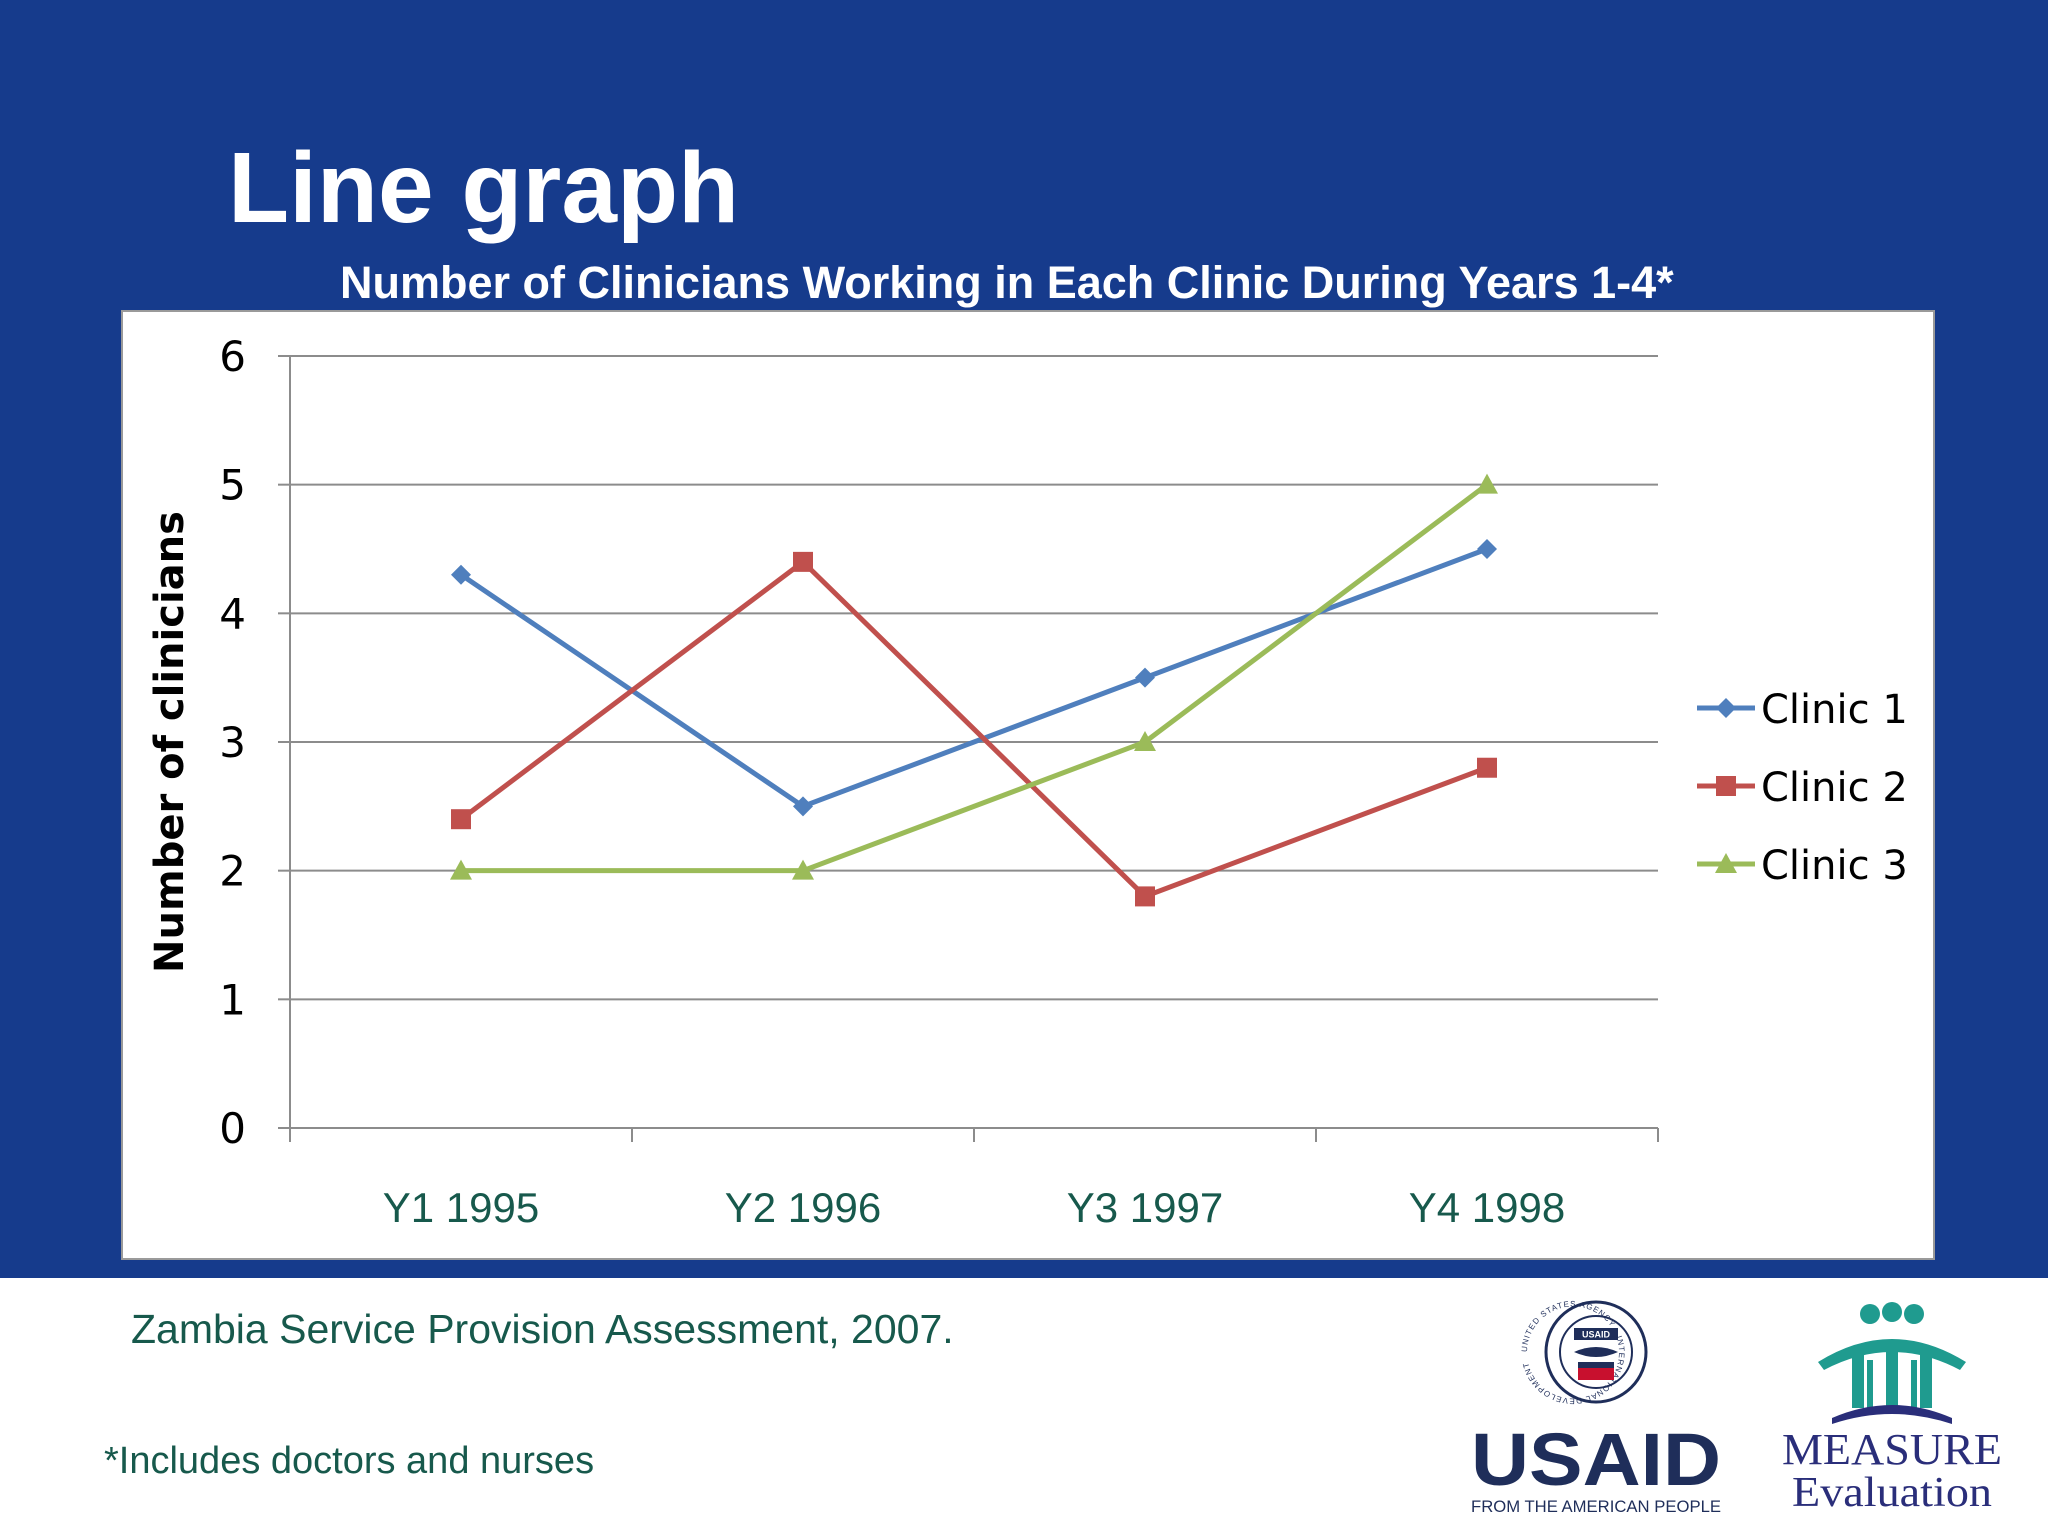 The height and width of the screenshot is (1536, 2048). I want to click on slide-title: Line graph, so click(484, 188).